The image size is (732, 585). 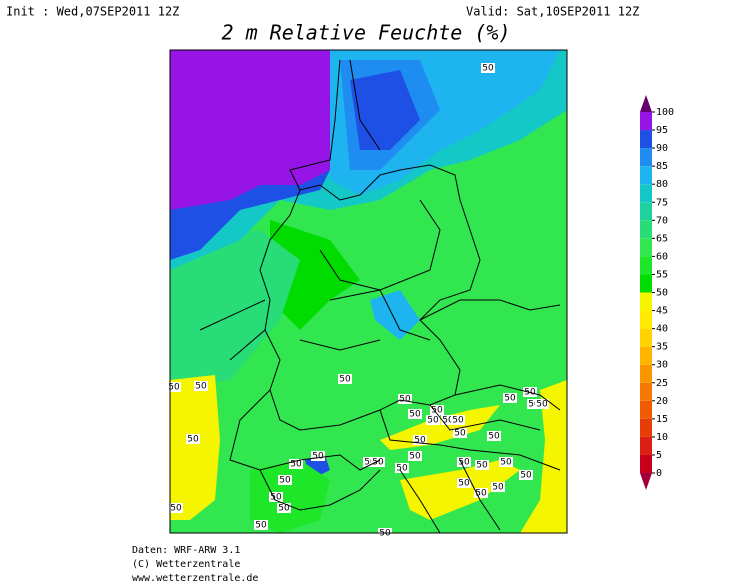 I want to click on colorbar-label: 75, so click(x=662, y=202).